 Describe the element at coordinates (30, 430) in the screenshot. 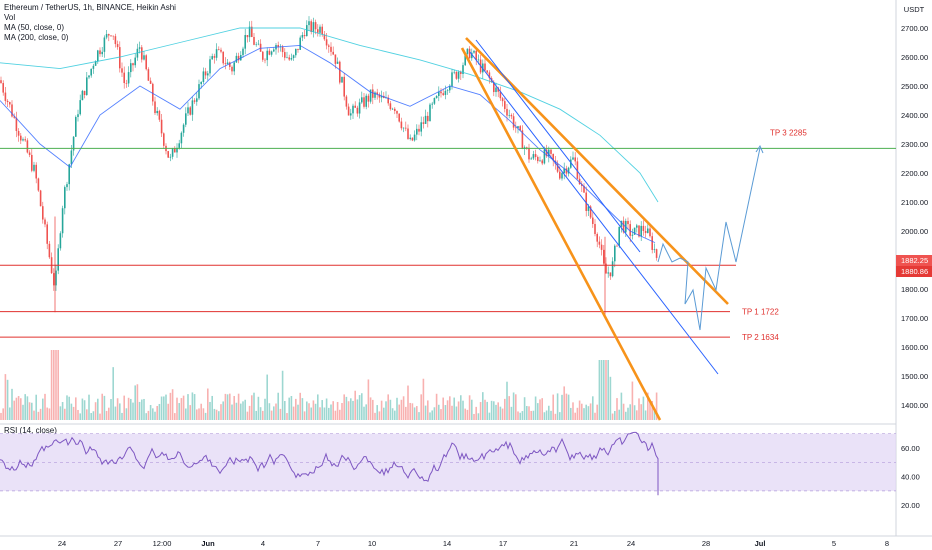

I see `rsi-legend: RSI (14, close)` at that location.